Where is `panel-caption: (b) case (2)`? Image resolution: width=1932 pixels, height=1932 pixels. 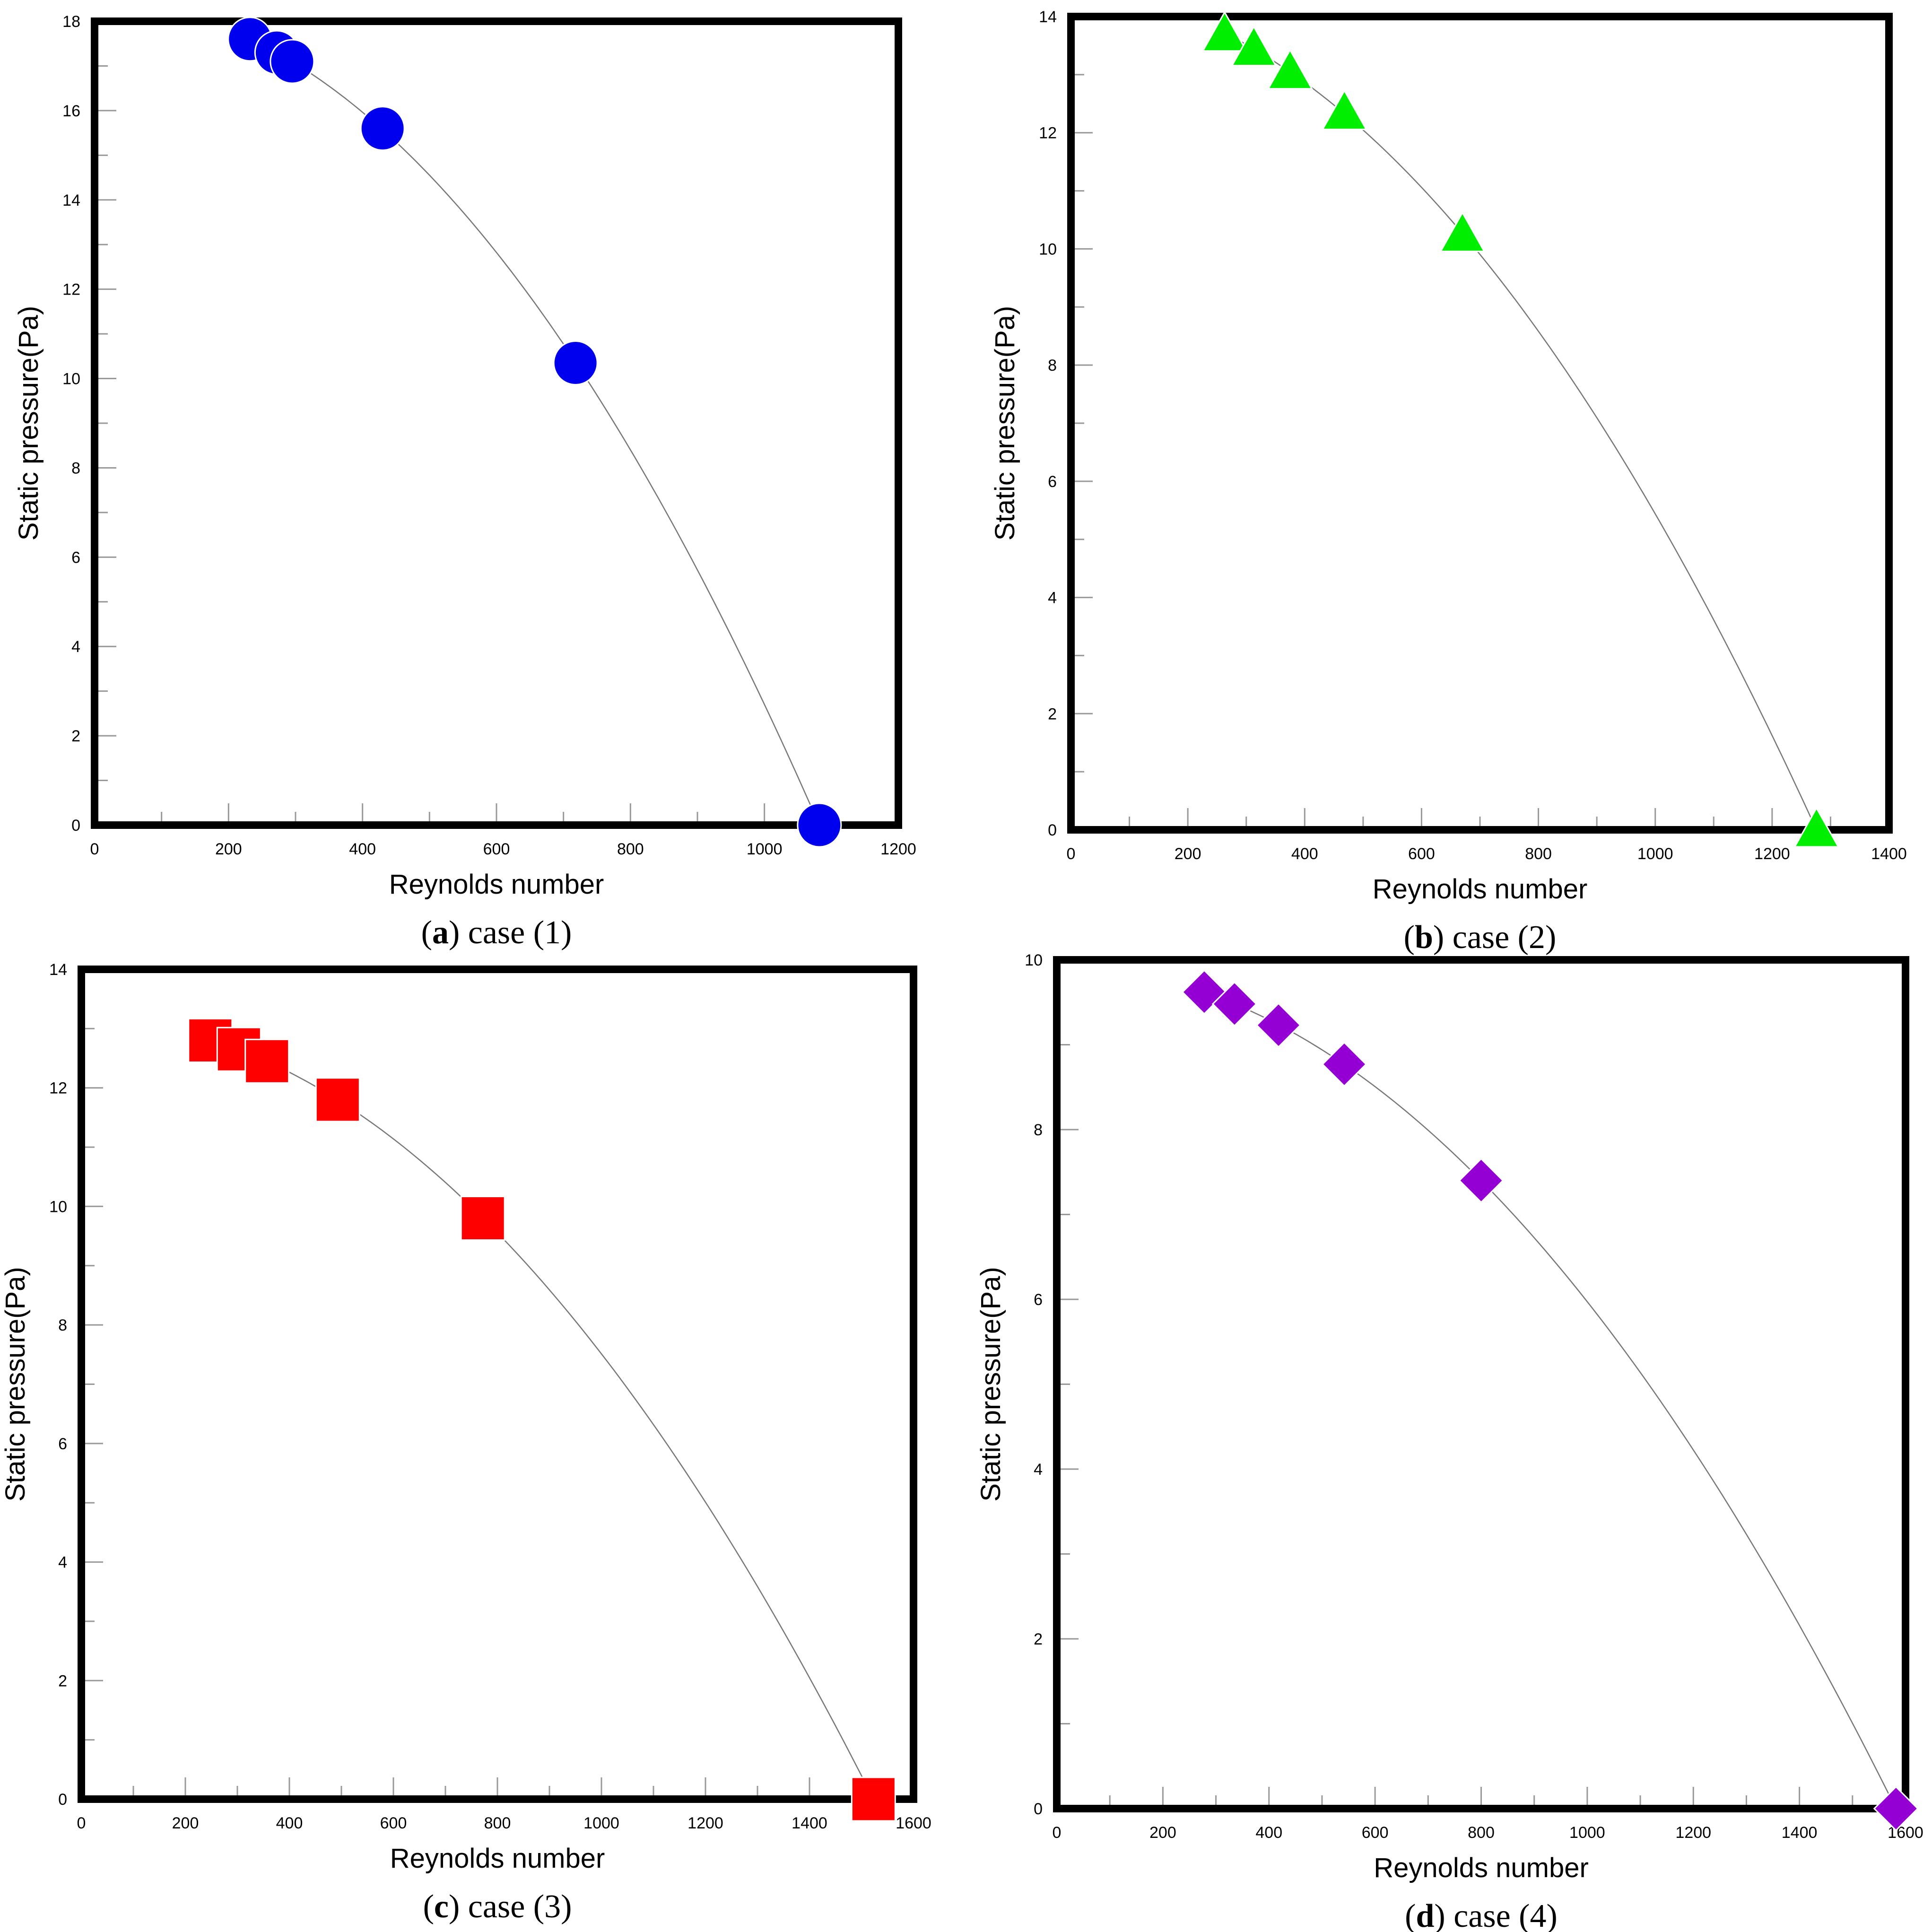 panel-caption: (b) case (2) is located at coordinates (1480, 937).